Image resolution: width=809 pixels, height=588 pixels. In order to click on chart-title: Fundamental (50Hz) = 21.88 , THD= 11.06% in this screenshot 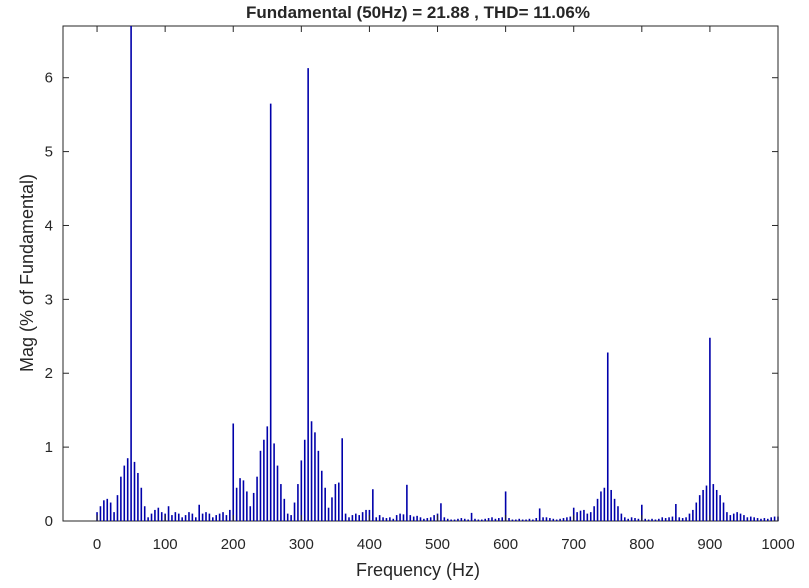, I will do `click(418, 12)`.